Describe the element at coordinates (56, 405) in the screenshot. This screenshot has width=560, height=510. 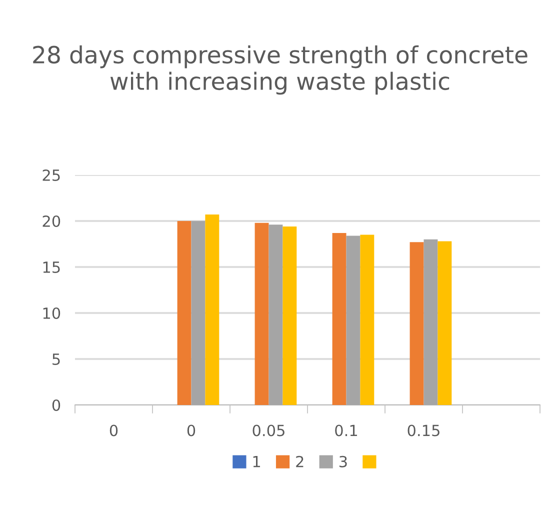
I see `y-tick-label: 0` at that location.